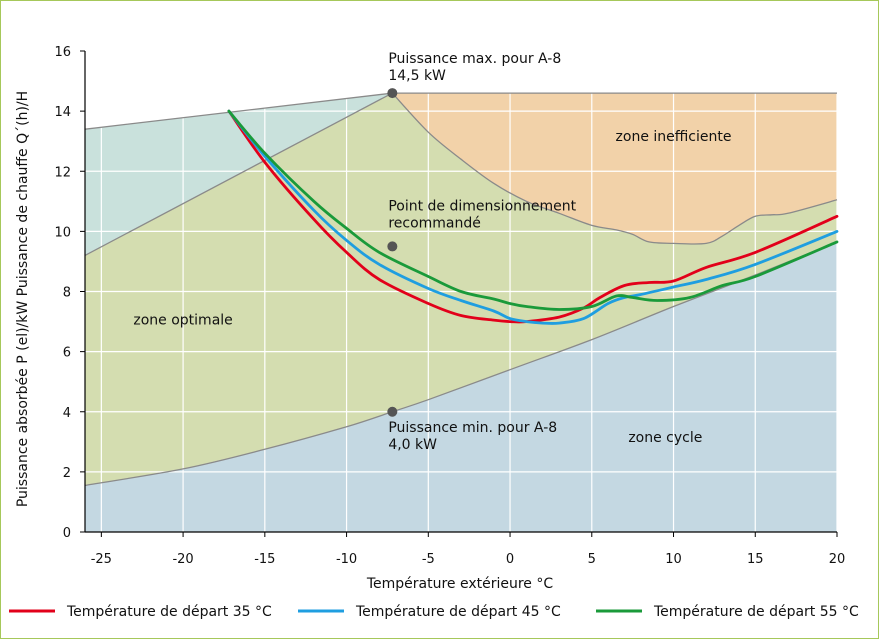 This screenshot has height=640, width=879. What do you see at coordinates (472, 428) in the screenshot?
I see `annotation-line: Puissance min. pour A-8` at bounding box center [472, 428].